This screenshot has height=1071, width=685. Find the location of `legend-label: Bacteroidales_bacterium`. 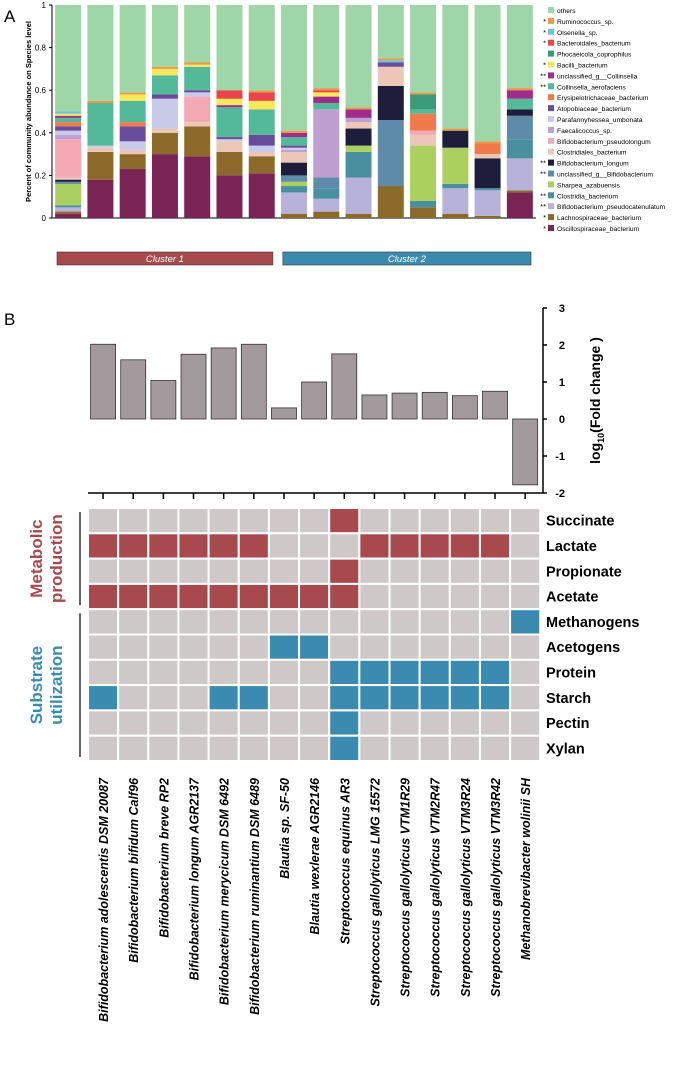

legend-label: Bacteroidales_bacterium is located at coordinates (594, 44).